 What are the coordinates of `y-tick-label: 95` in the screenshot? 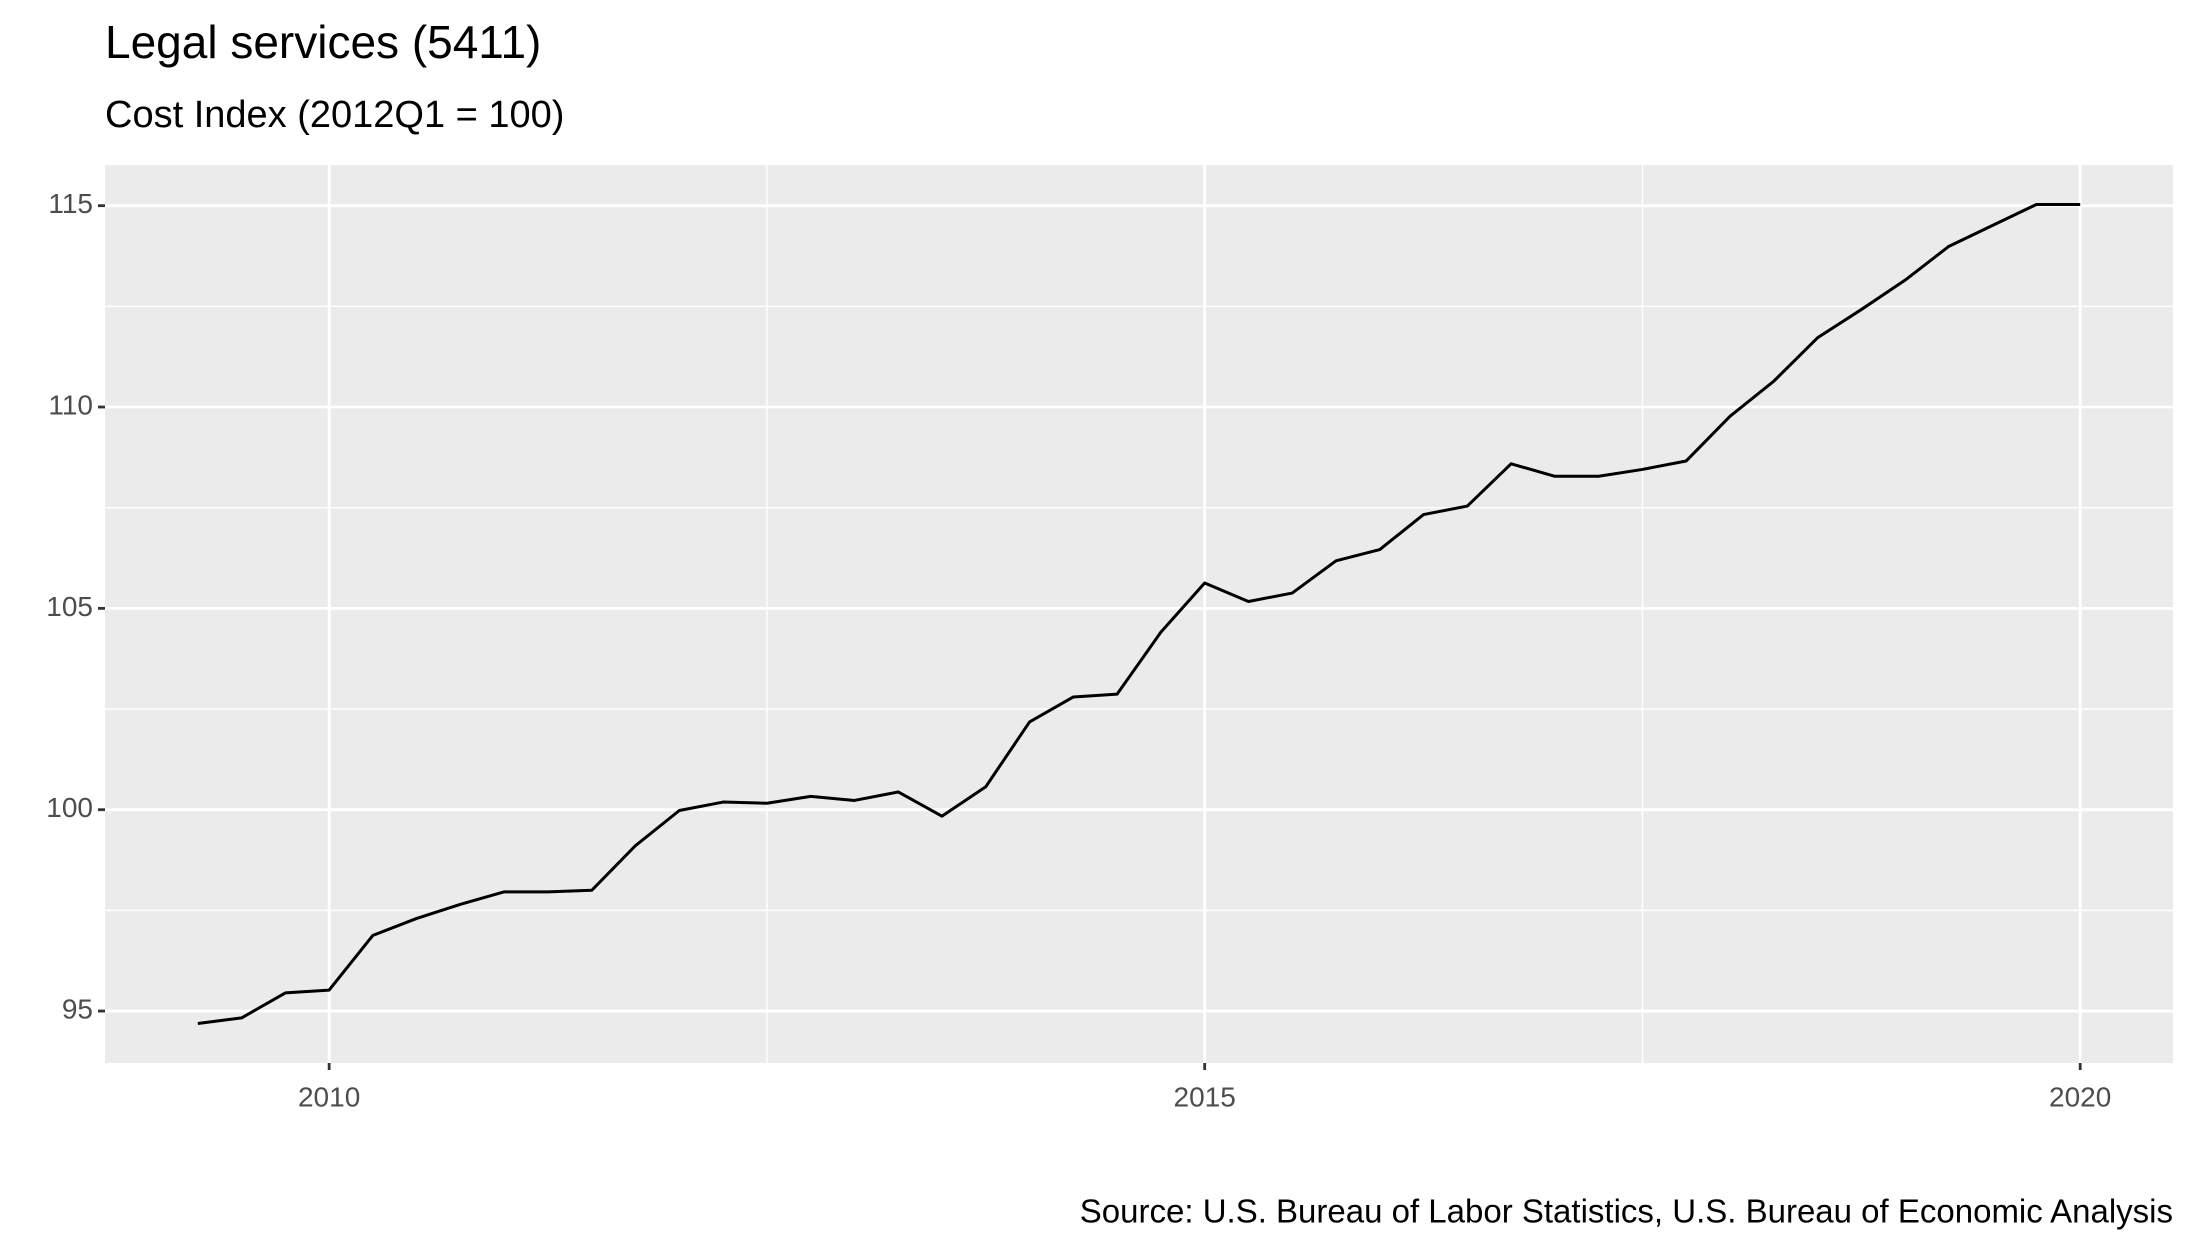 It's located at (77, 1008).